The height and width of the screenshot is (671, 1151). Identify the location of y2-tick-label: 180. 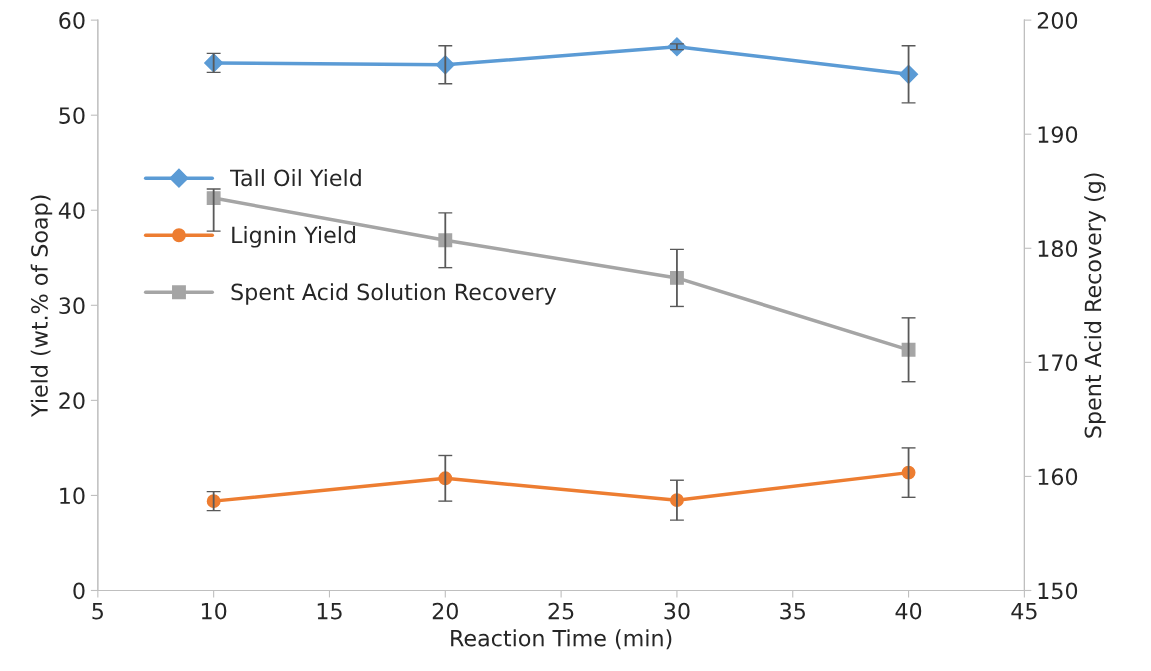
(1058, 249).